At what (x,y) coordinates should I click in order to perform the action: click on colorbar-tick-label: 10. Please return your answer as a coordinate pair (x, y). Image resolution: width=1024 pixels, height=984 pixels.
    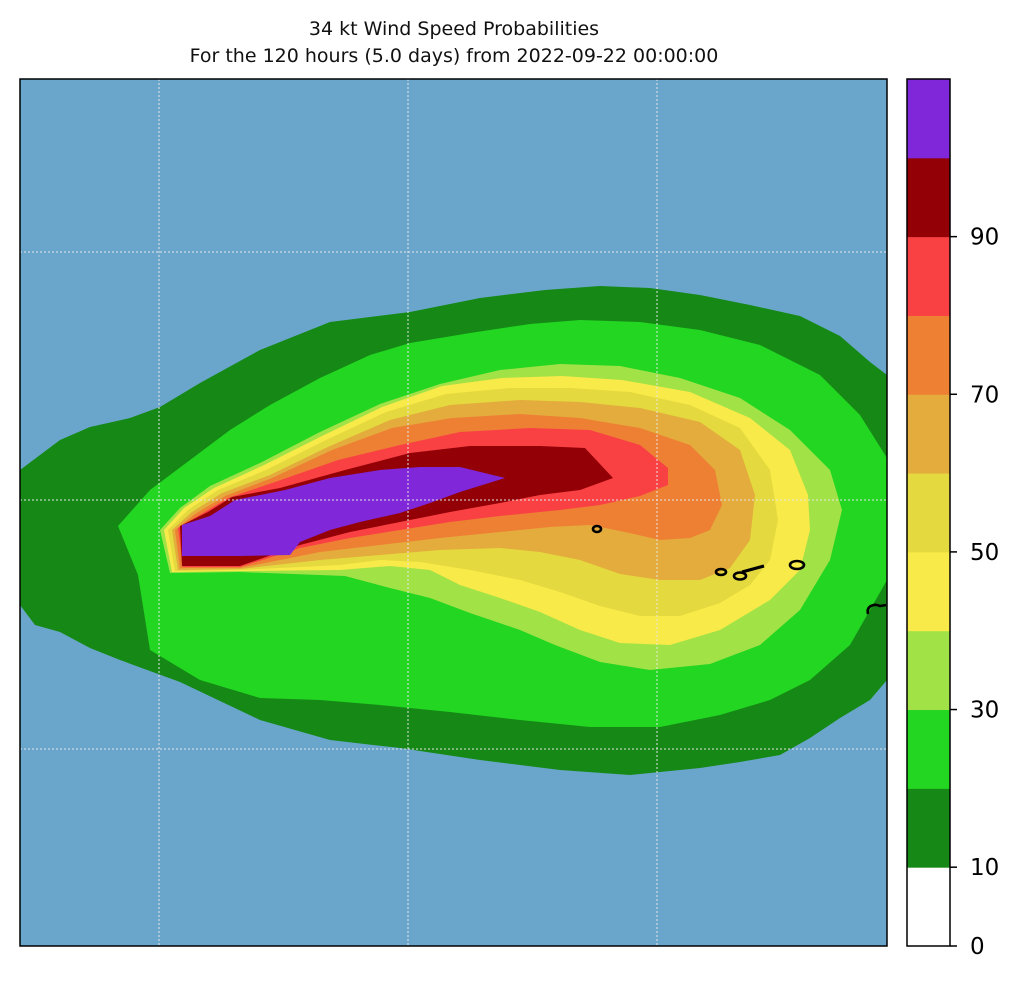
    Looking at the image, I should click on (984, 868).